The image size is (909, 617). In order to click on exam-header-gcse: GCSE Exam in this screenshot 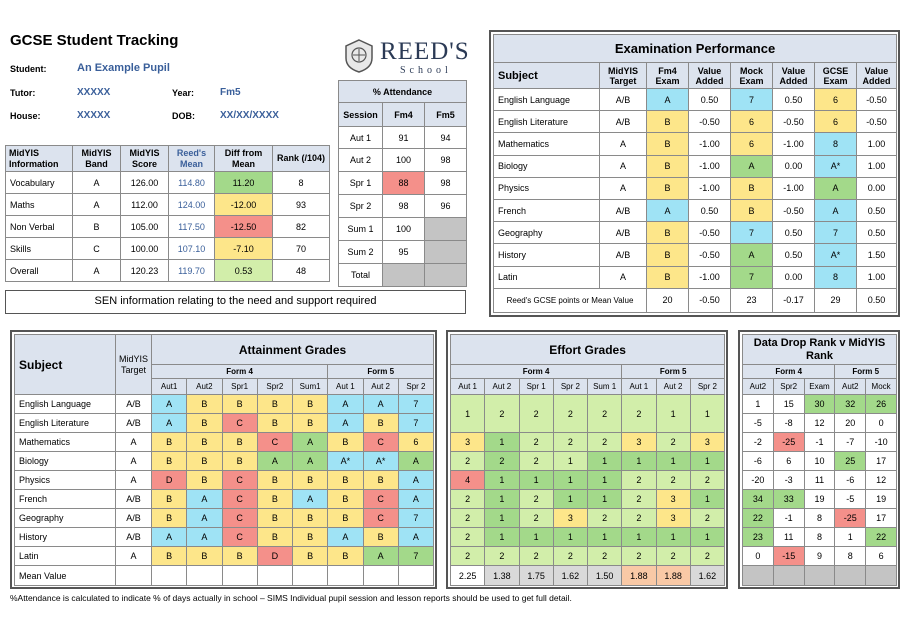, I will do `click(835, 75)`.